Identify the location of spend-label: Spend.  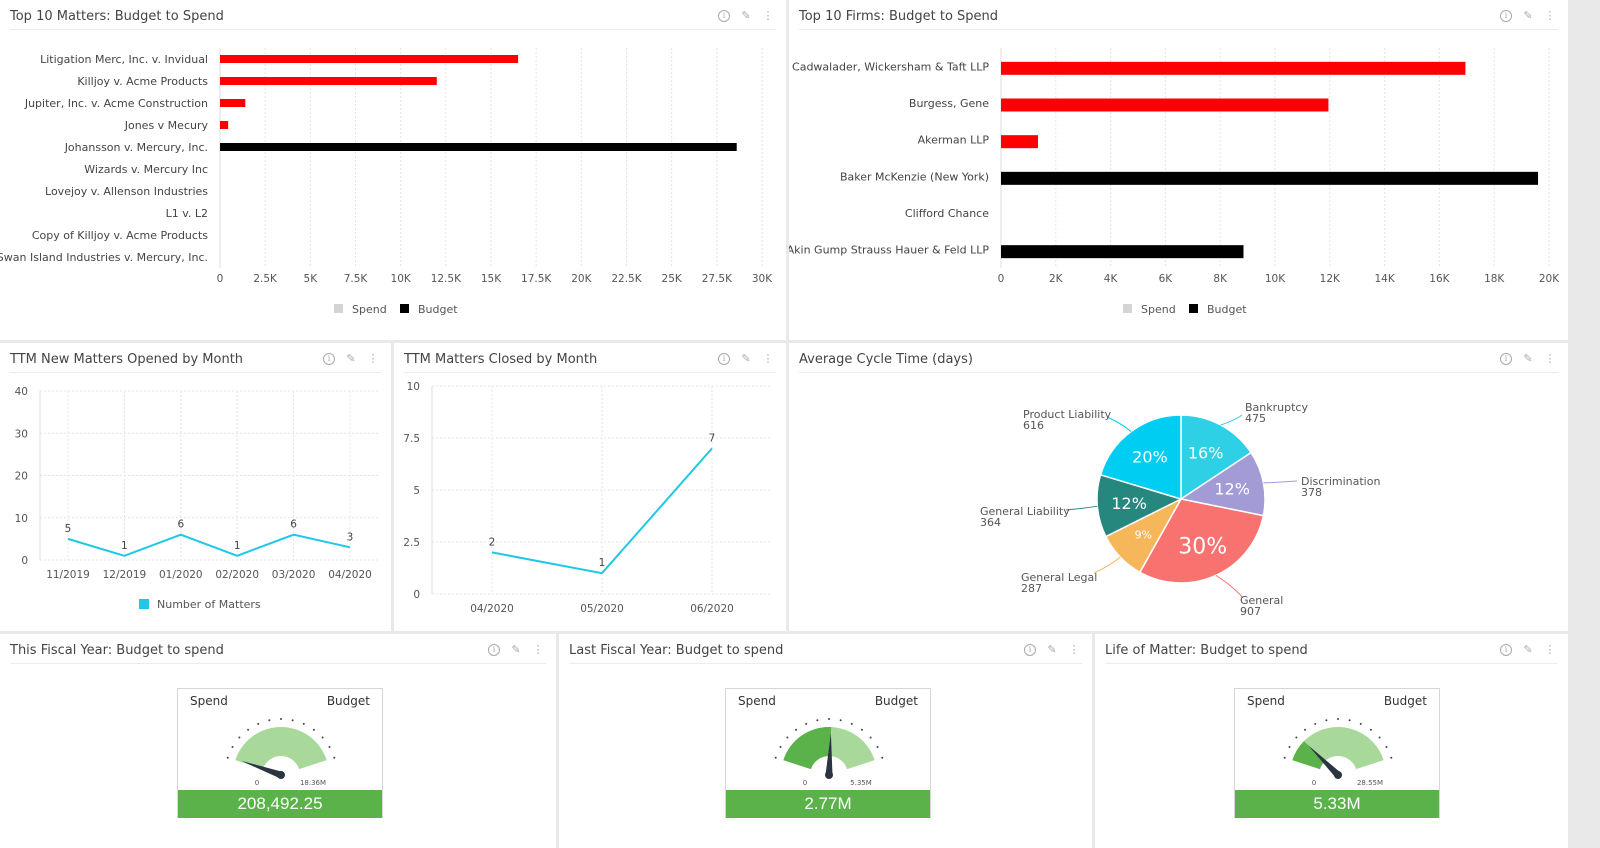
(757, 701).